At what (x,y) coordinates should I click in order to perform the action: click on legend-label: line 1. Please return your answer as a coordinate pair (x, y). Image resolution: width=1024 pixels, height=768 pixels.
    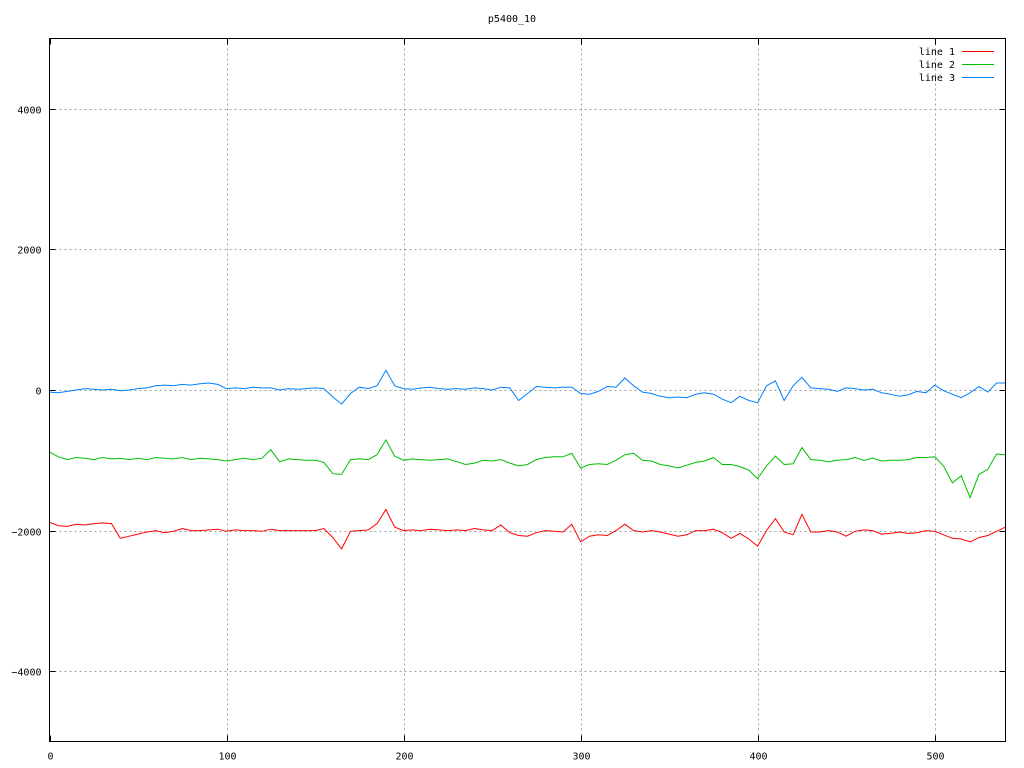
    Looking at the image, I should click on (937, 52).